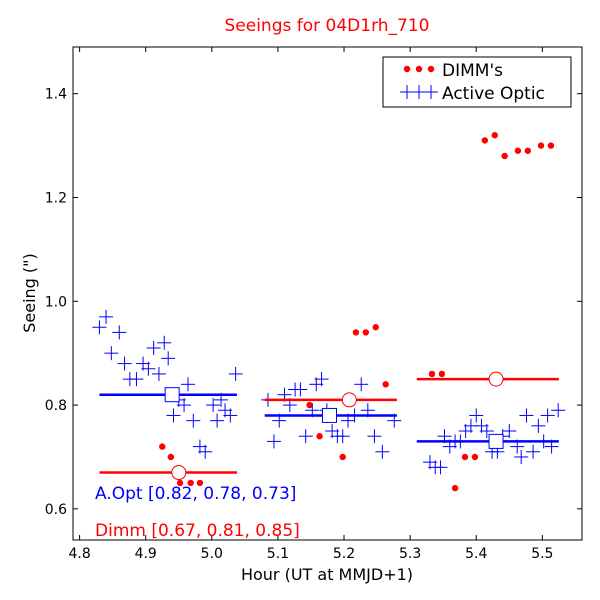 Image resolution: width=600 pixels, height=600 pixels. I want to click on legend-dimm-marker, so click(419, 69).